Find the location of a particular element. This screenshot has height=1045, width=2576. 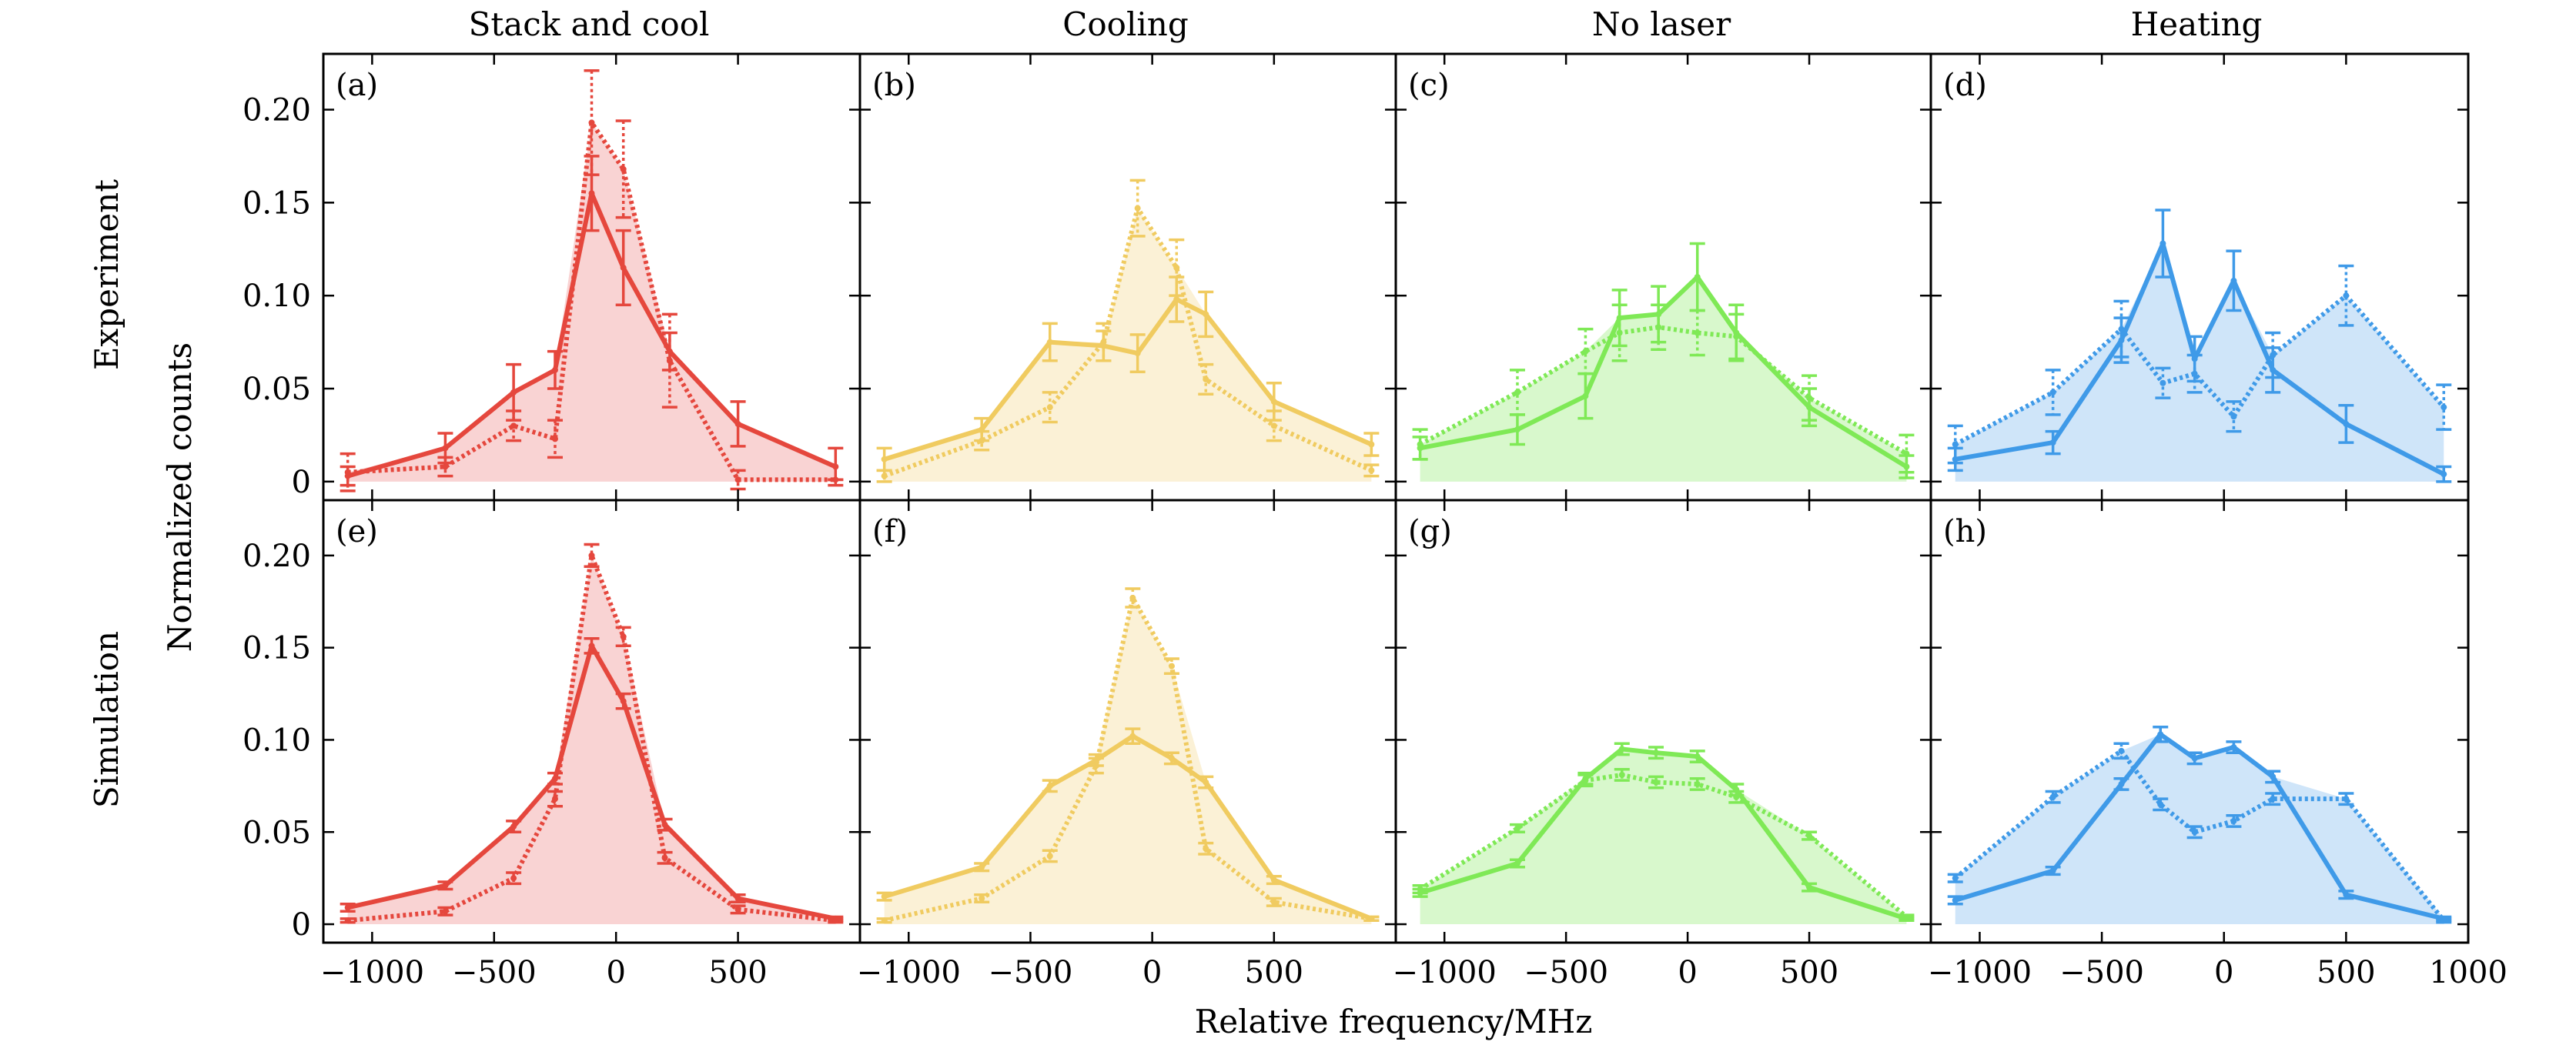

y-tick-label: 0.05 is located at coordinates (277, 389).